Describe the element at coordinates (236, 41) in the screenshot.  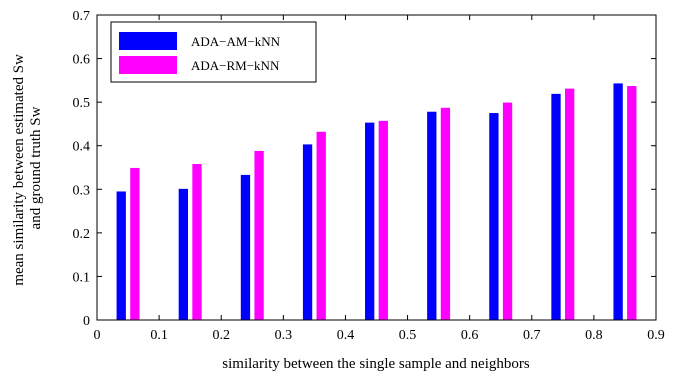
I see `legend-label-1: ADA−AM−kNN` at that location.